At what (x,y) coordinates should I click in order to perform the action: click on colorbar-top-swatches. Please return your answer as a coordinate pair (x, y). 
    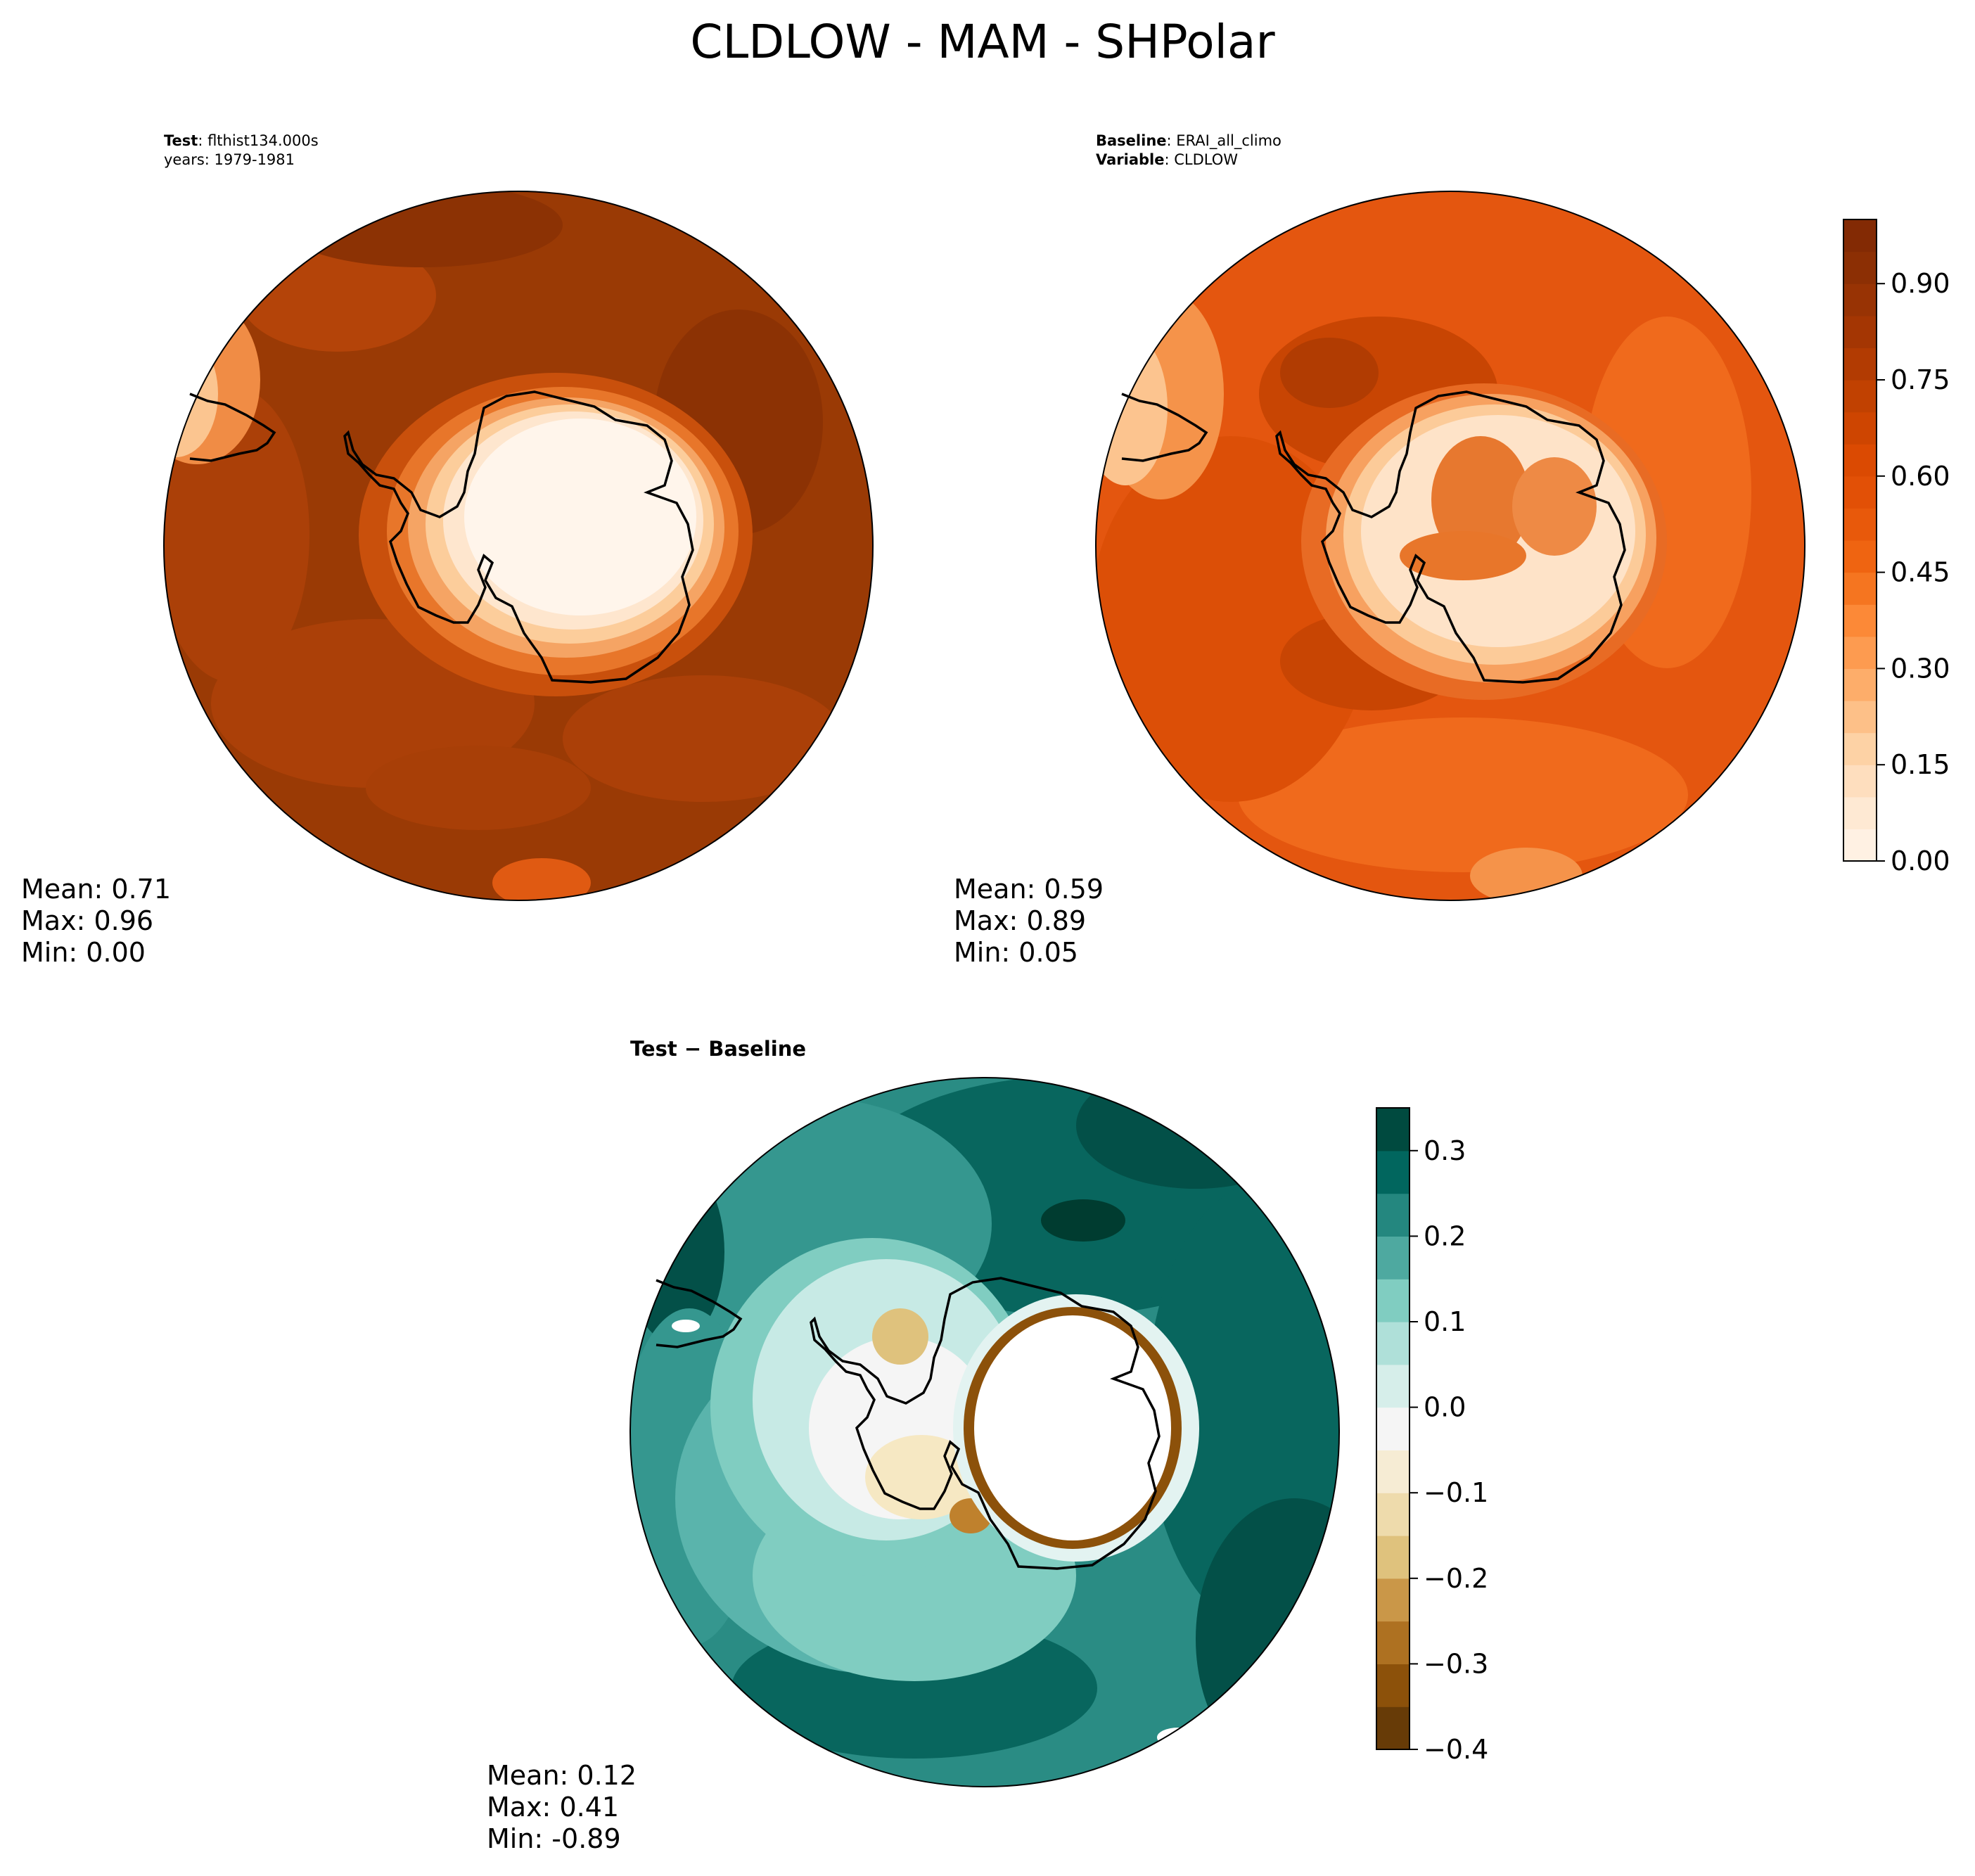
    Looking at the image, I should click on (1860, 540).